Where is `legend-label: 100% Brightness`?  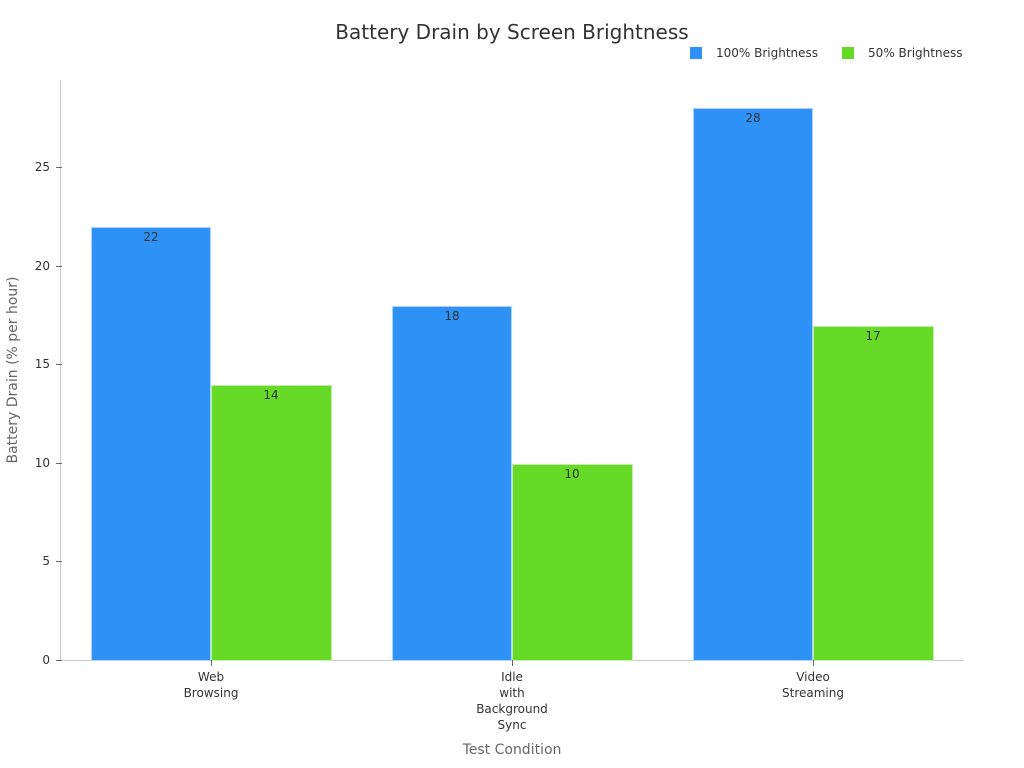 legend-label: 100% Brightness is located at coordinates (767, 53).